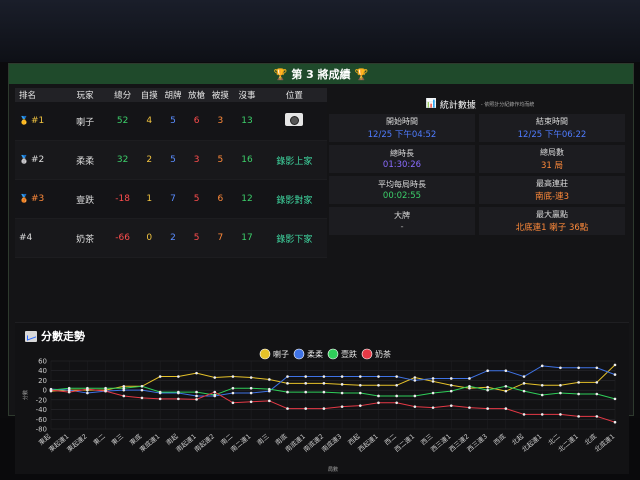 This screenshot has width=640, height=480. Describe the element at coordinates (220, 238) in the screenshot. I see `beimo-count: 7` at that location.